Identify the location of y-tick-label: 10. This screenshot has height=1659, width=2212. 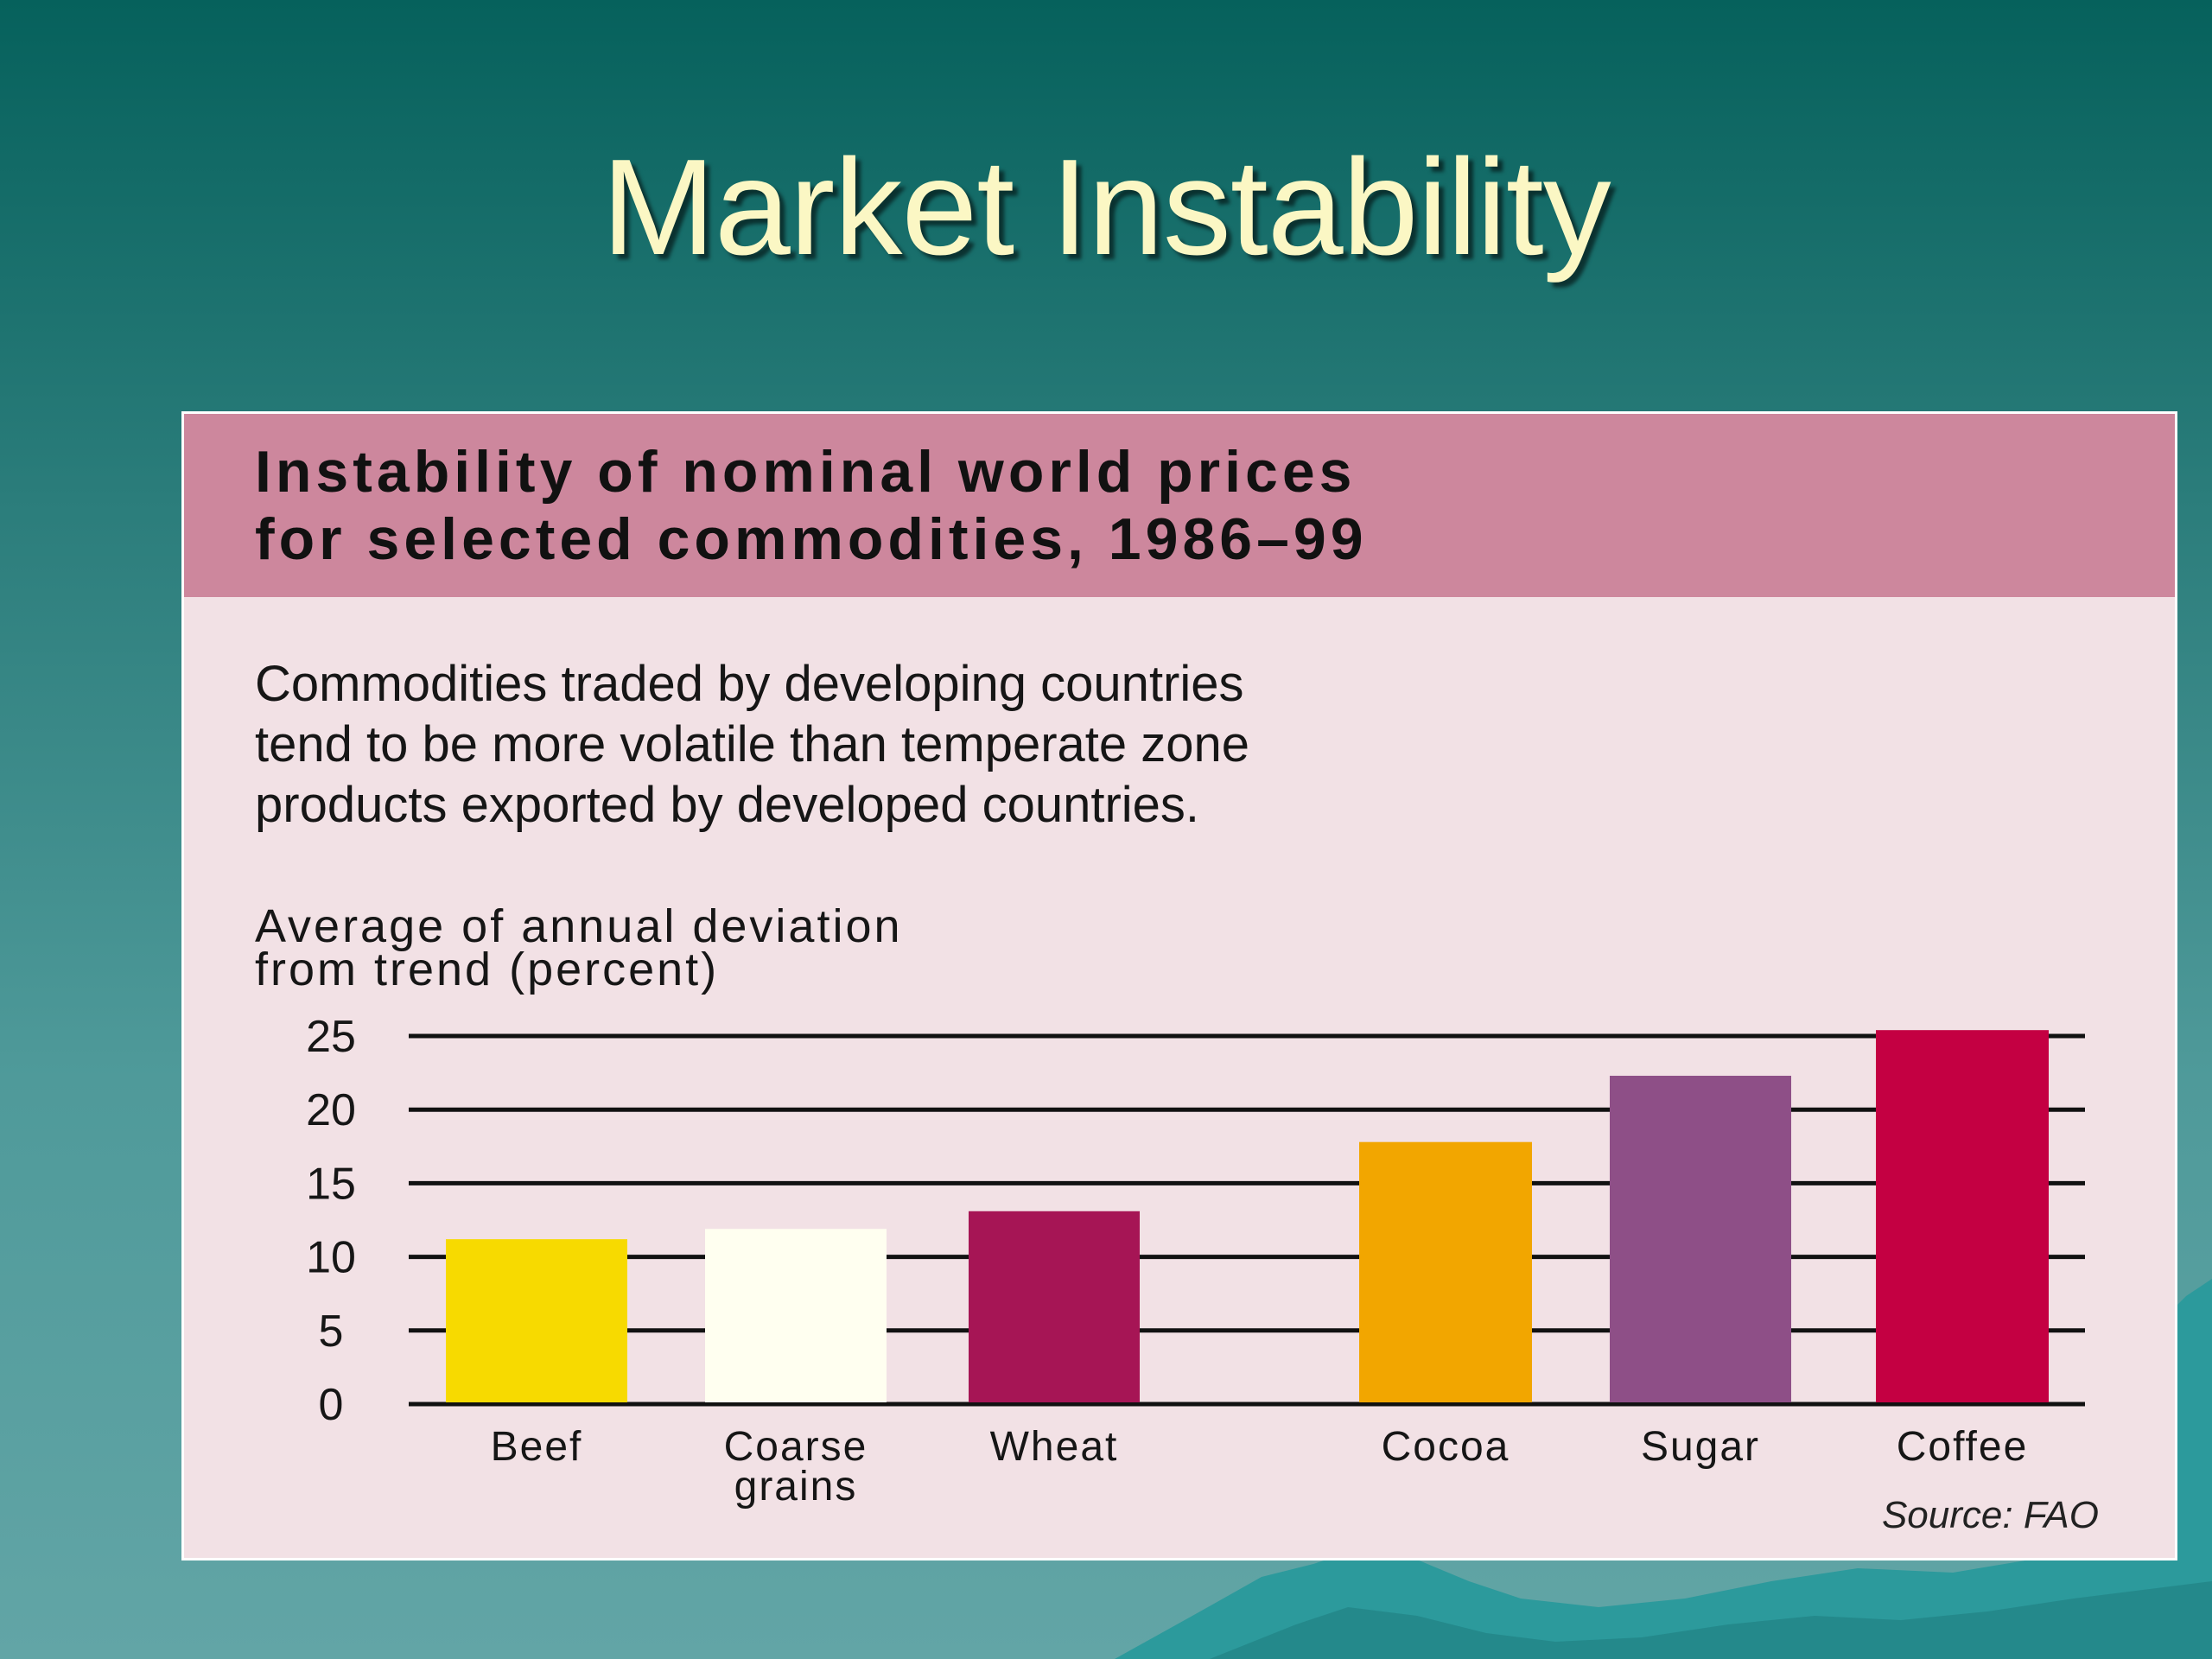
(331, 1258).